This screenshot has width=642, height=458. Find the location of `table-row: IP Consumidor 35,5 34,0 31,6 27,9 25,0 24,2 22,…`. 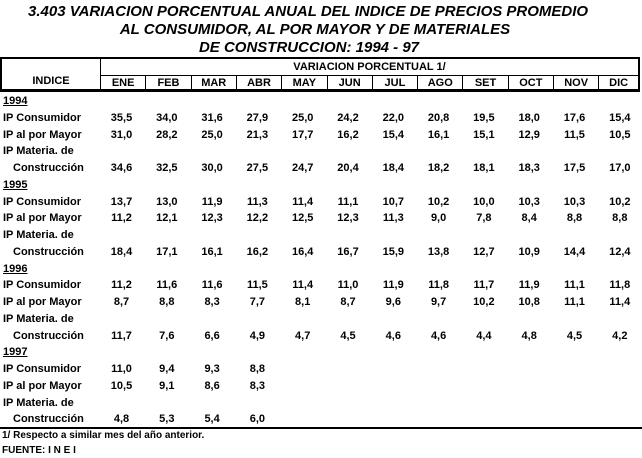

table-row: IP Consumidor 35,5 34,0 31,6 27,9 25,0 24,2 22,… is located at coordinates (321, 118).